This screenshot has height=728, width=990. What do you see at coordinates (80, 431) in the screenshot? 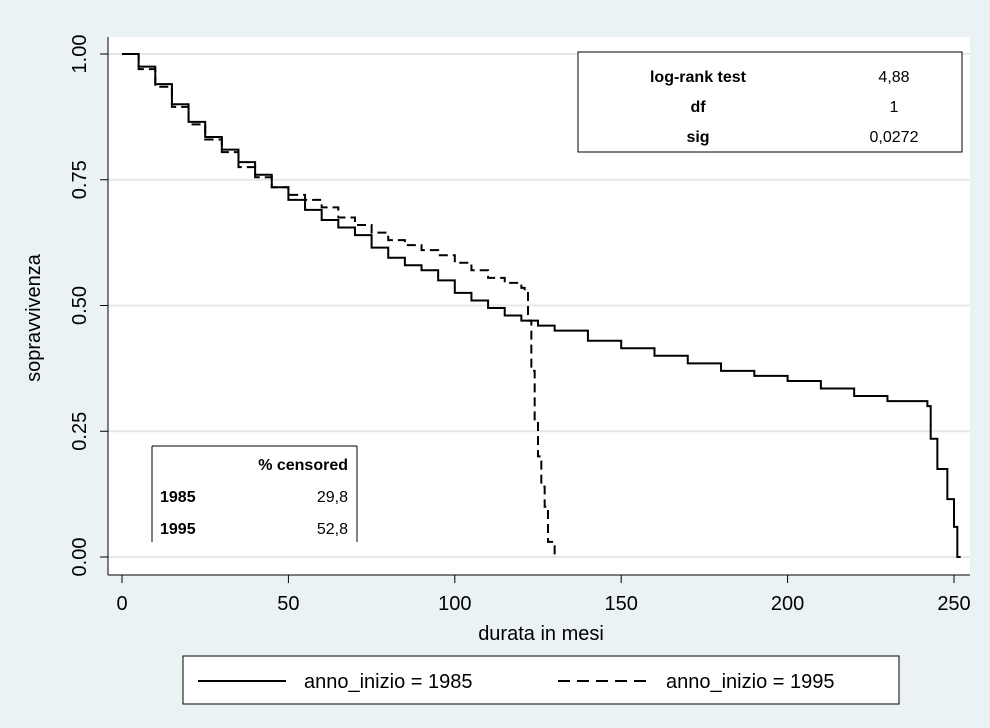
I see `y-tick-label-1: 0.25` at bounding box center [80, 431].